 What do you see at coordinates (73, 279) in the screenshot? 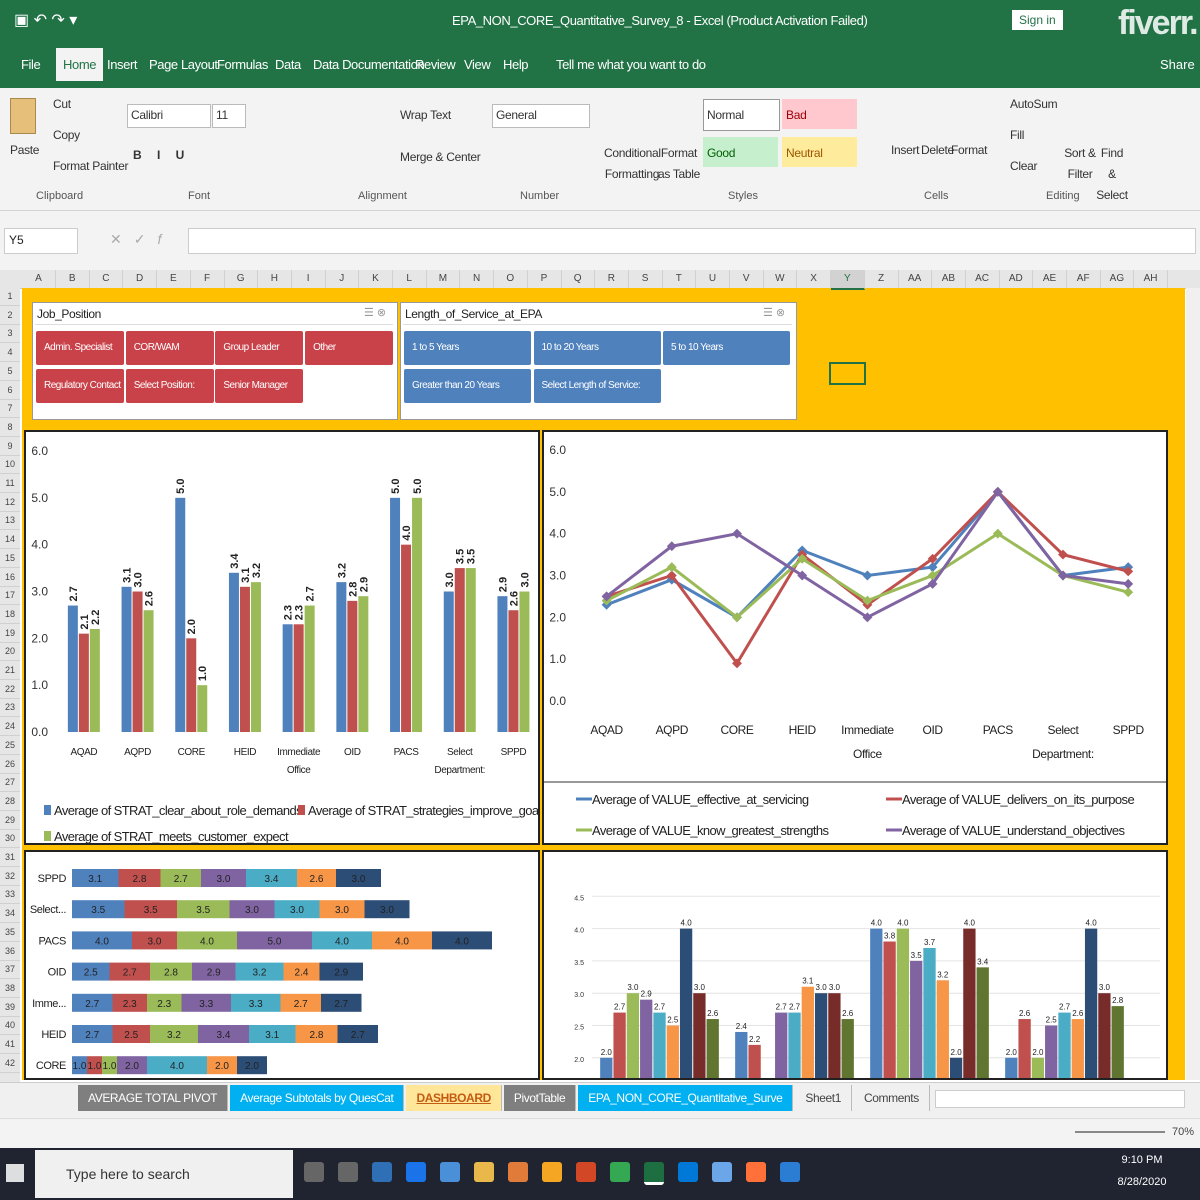
I see `column-header: B` at bounding box center [73, 279].